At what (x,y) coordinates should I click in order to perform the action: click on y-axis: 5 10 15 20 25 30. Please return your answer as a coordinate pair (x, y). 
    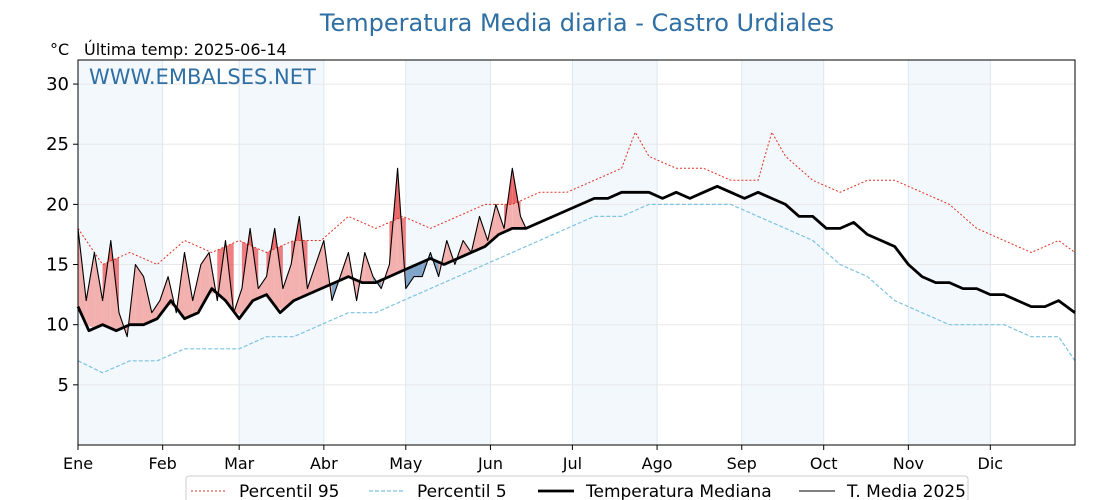
    Looking at the image, I should click on (62, 235).